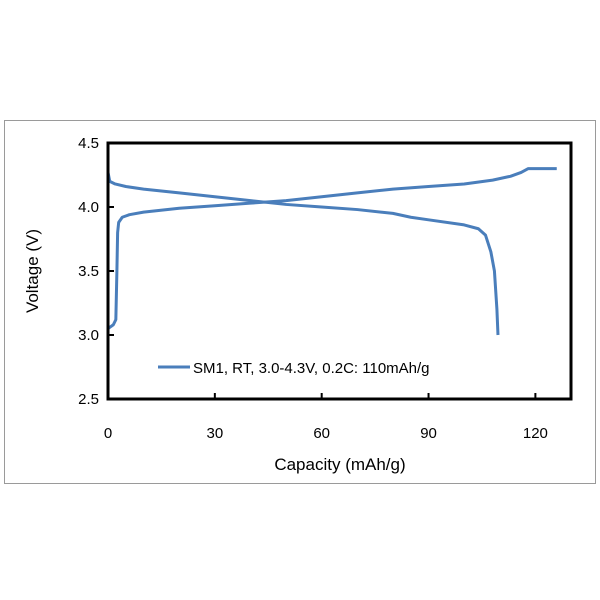 The height and width of the screenshot is (600, 600). Describe the element at coordinates (428, 433) in the screenshot. I see `x-tick-label: 90` at that location.